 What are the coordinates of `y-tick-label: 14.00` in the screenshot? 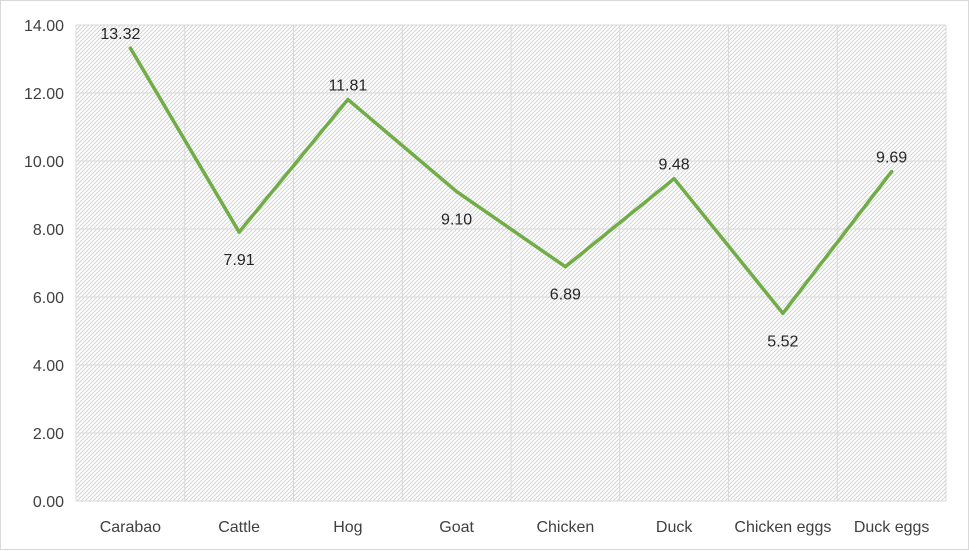 It's located at (44, 26).